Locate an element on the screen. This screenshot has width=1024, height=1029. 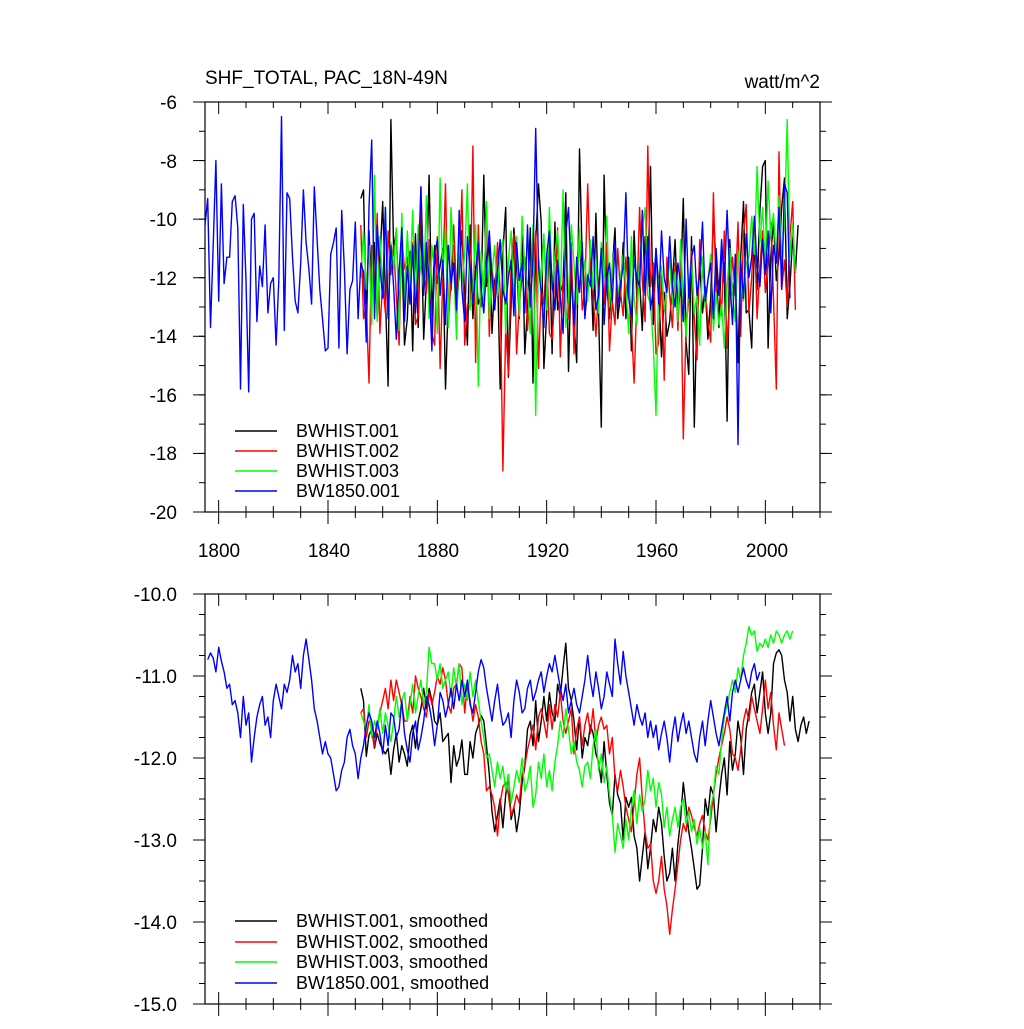
legend-label: BWHIST.001 is located at coordinates (347, 431).